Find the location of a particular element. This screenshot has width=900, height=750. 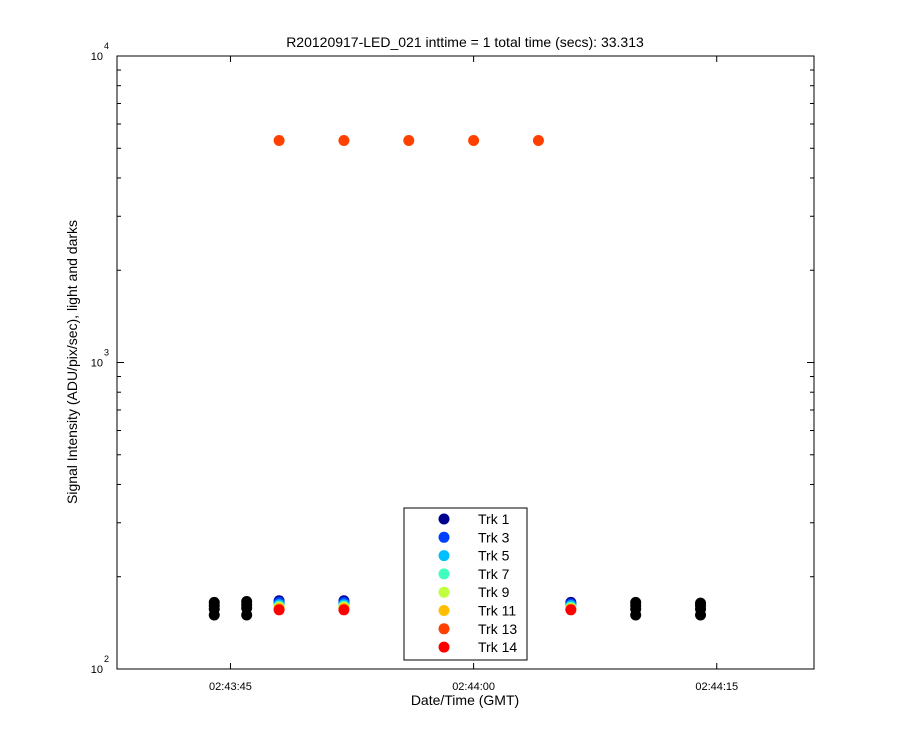

legend-label: Trk 11 is located at coordinates (497, 611).